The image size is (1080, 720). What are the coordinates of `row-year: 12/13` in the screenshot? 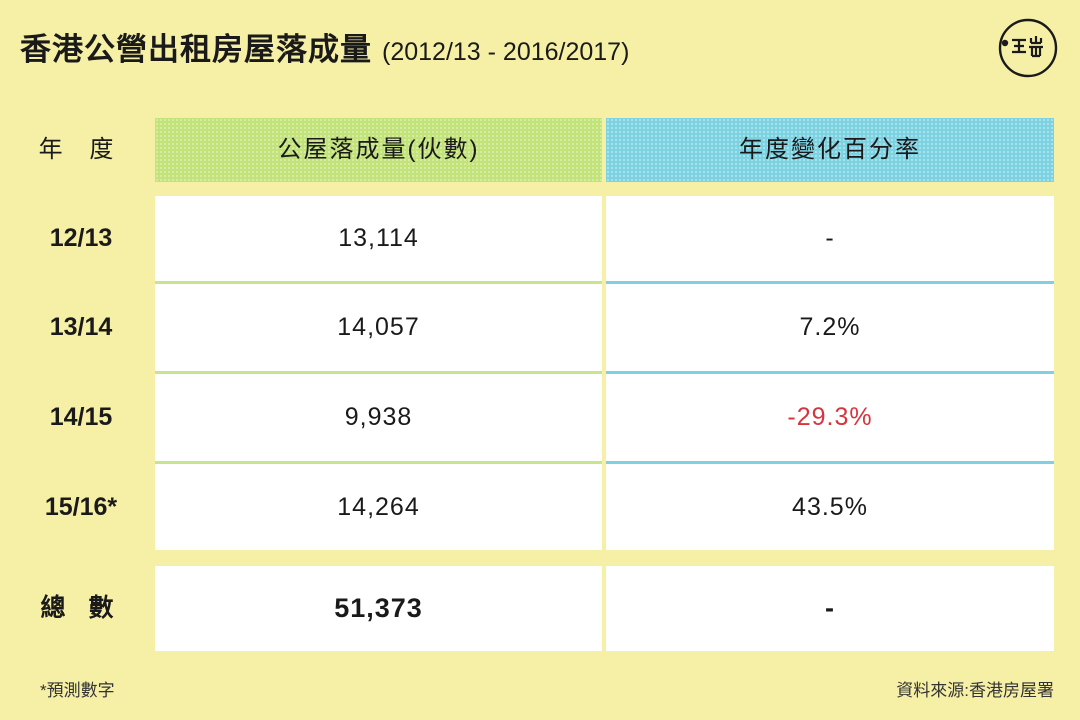 It's located at (81, 238).